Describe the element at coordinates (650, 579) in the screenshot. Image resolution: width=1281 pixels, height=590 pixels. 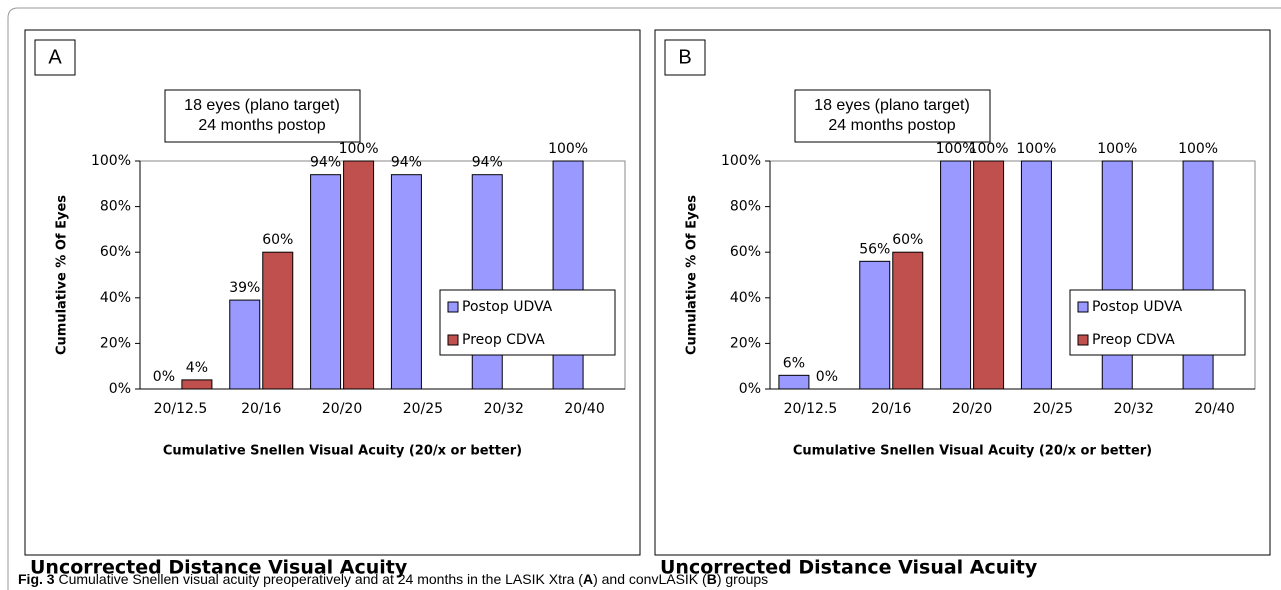
I see `caption-text: ) and convLASIK (` at that location.